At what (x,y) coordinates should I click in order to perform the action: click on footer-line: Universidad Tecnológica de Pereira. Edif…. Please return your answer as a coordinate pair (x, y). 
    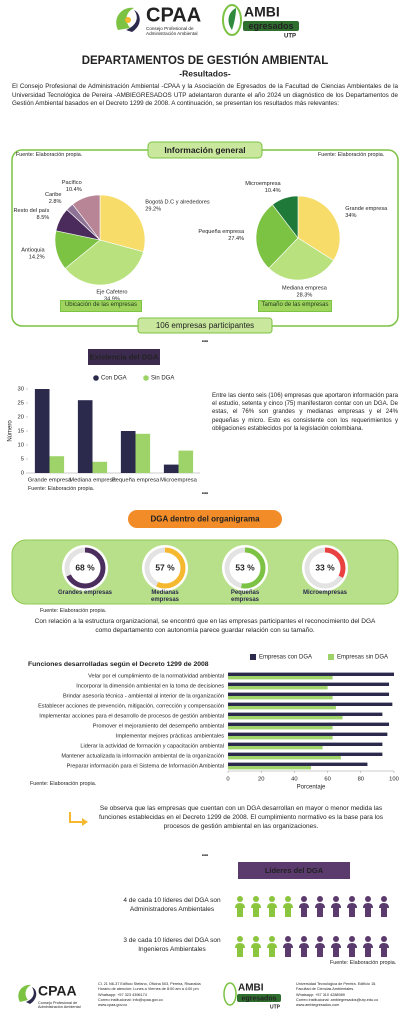
    Looking at the image, I should click on (336, 984).